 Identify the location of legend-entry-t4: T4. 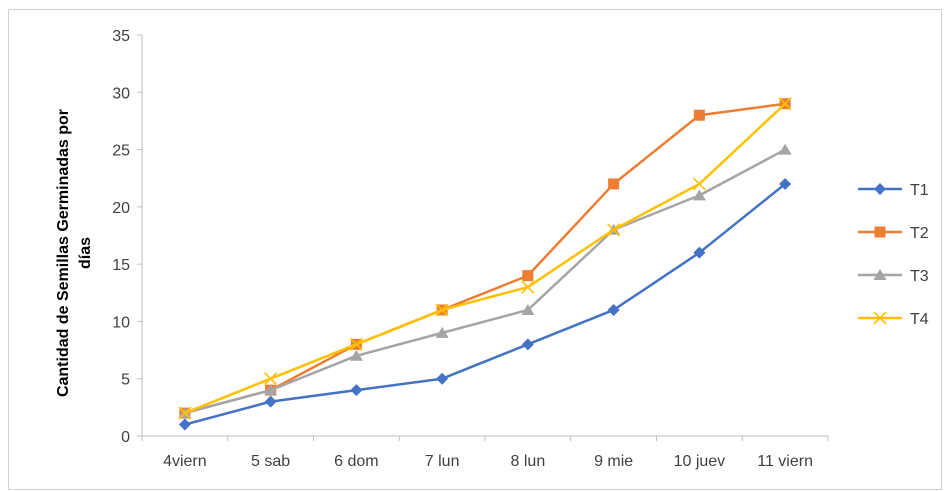
(893, 319).